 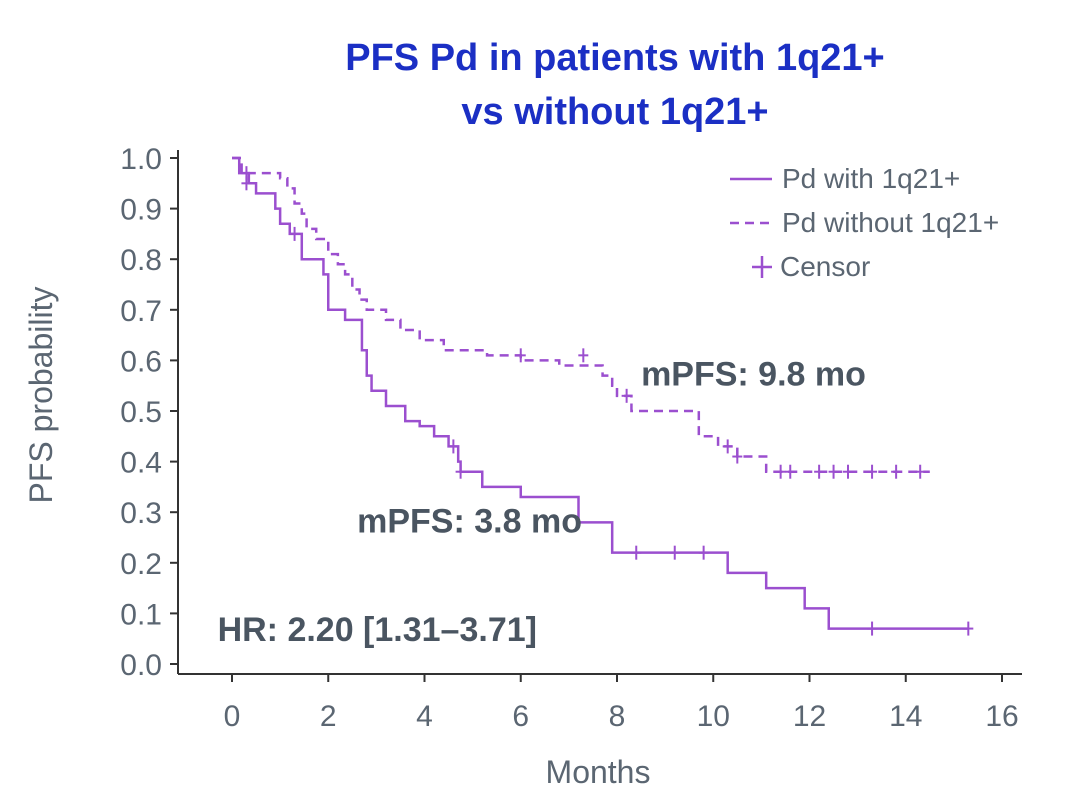 What do you see at coordinates (753, 375) in the screenshot?
I see `annotation-0: mPFS: 9.8 mo` at bounding box center [753, 375].